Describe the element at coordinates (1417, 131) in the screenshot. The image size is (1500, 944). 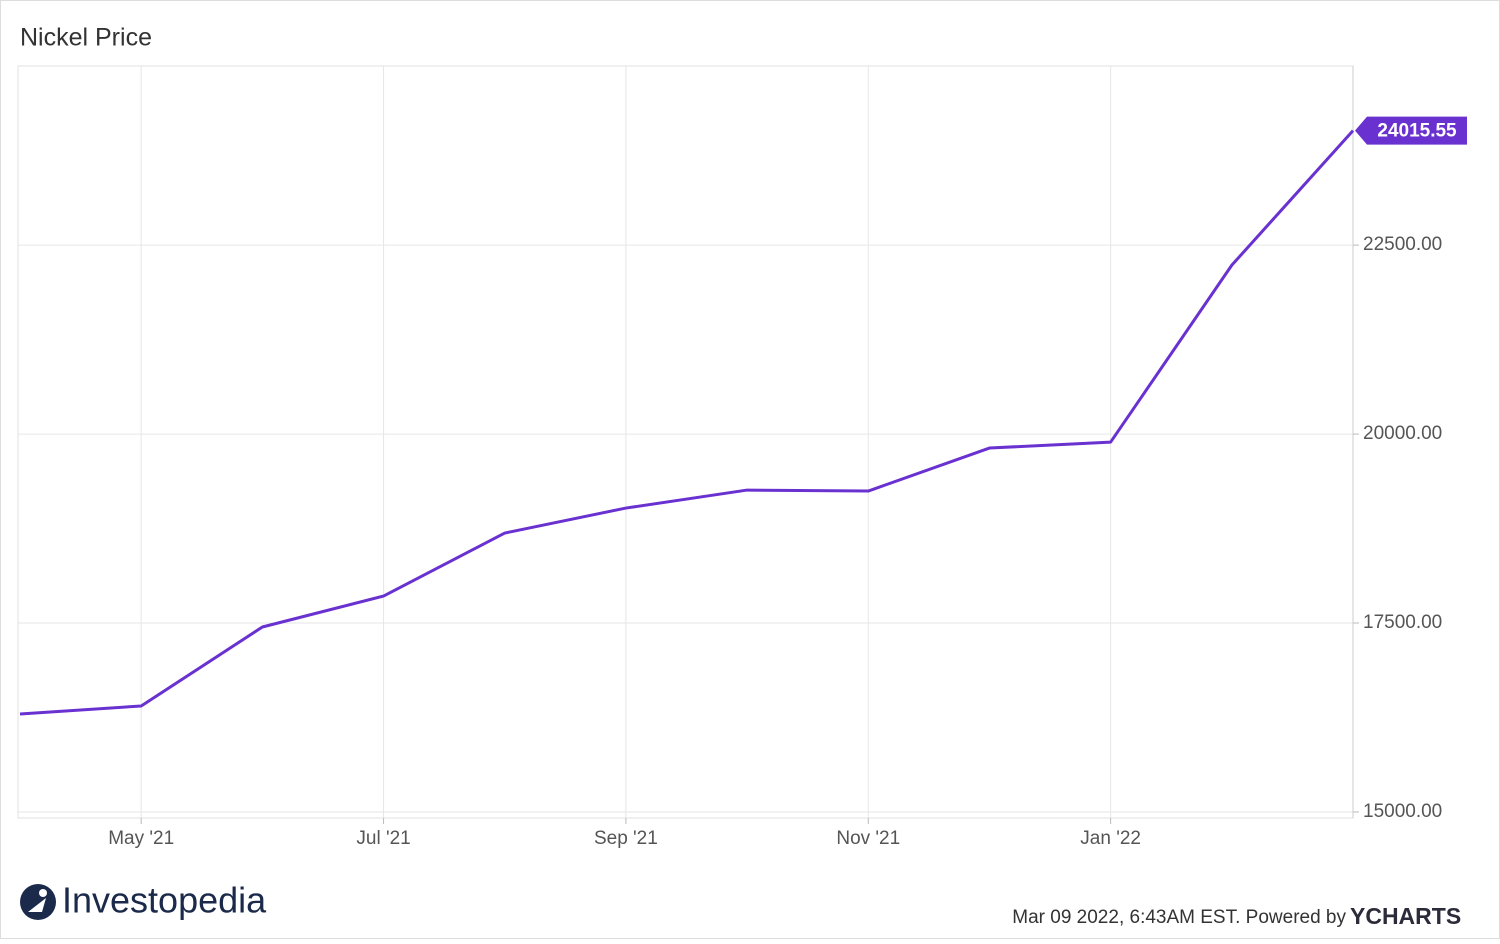
I see `value-label: 24015.55` at that location.